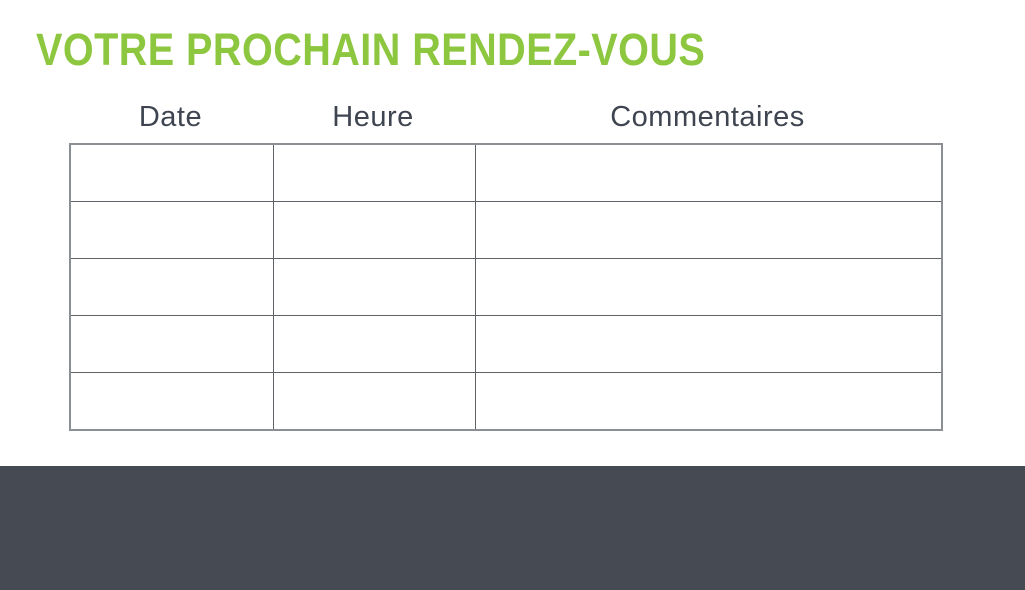 This screenshot has height=590, width=1025. What do you see at coordinates (707, 117) in the screenshot?
I see `column-header-commentaires: Commentaires` at bounding box center [707, 117].